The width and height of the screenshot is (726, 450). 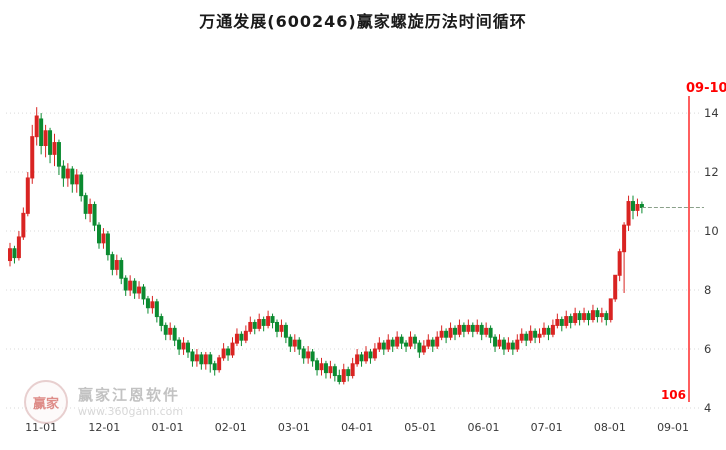 What do you see at coordinates (357, 427) in the screenshot?
I see `svg-text: 04-01` at bounding box center [357, 427].